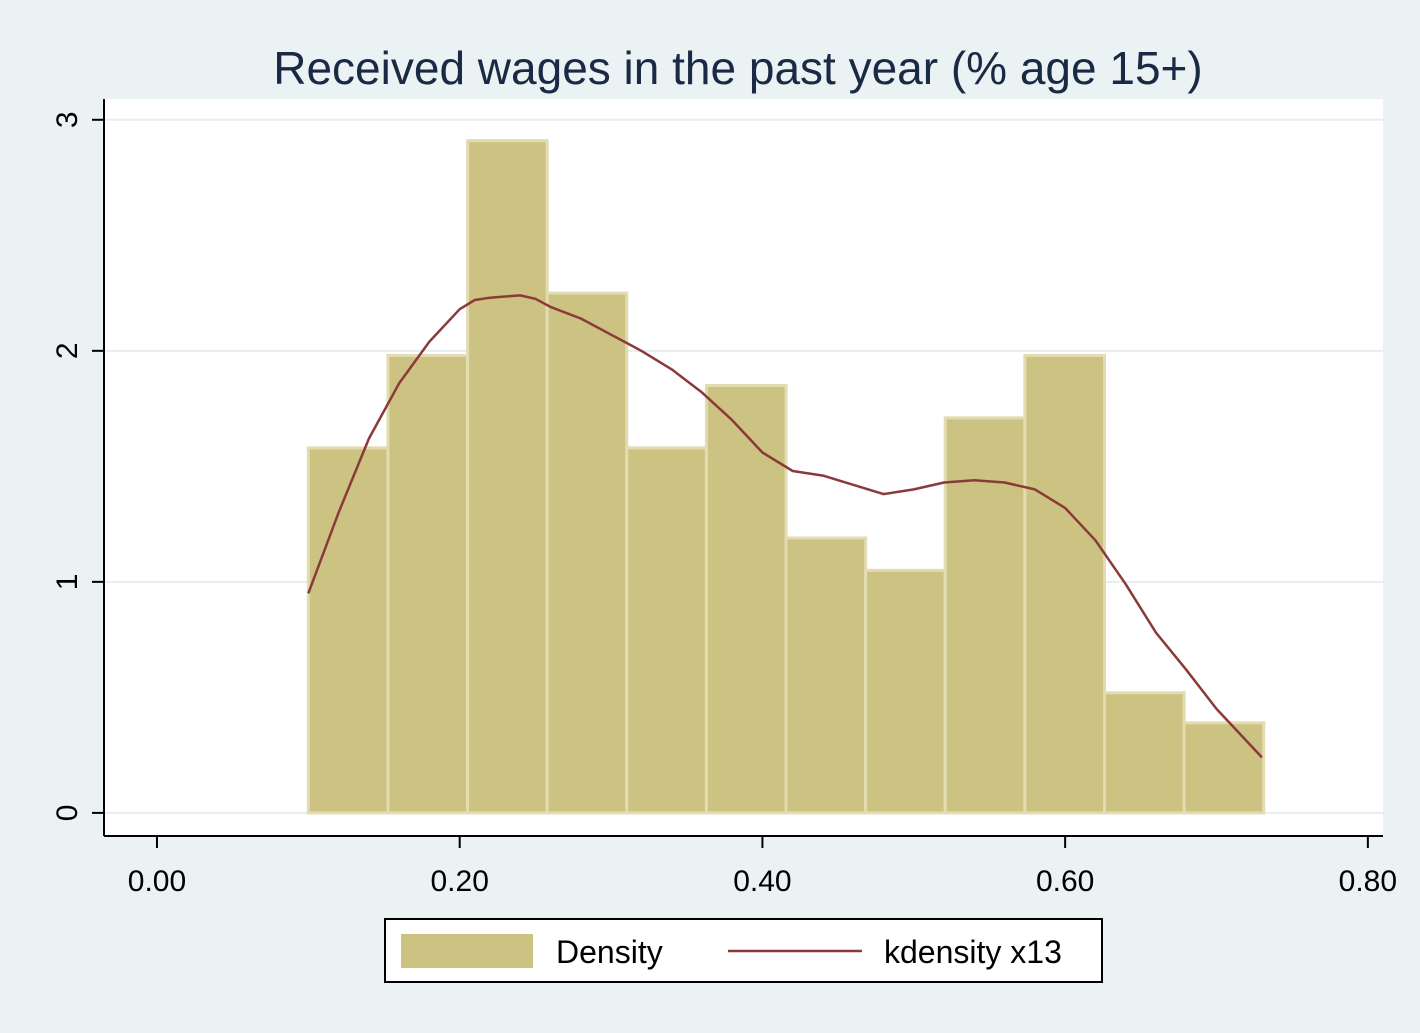  I want to click on x-tick-label-0: 0.00, so click(157, 881).